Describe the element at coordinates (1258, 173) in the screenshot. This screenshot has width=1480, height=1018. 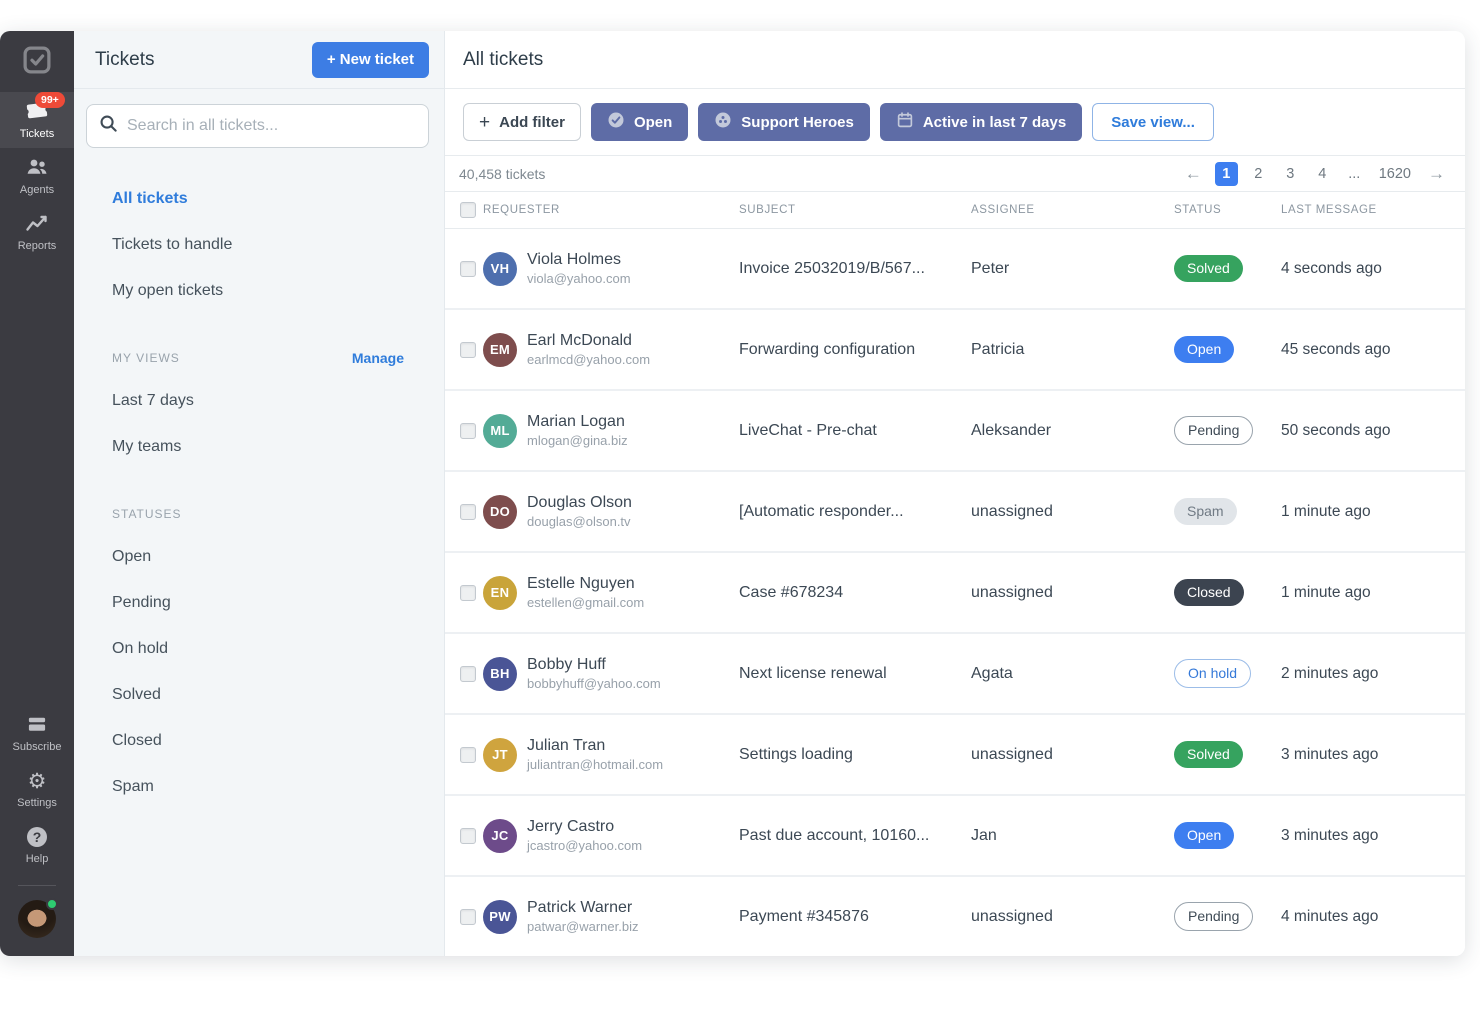
I see `page-number: 2` at that location.